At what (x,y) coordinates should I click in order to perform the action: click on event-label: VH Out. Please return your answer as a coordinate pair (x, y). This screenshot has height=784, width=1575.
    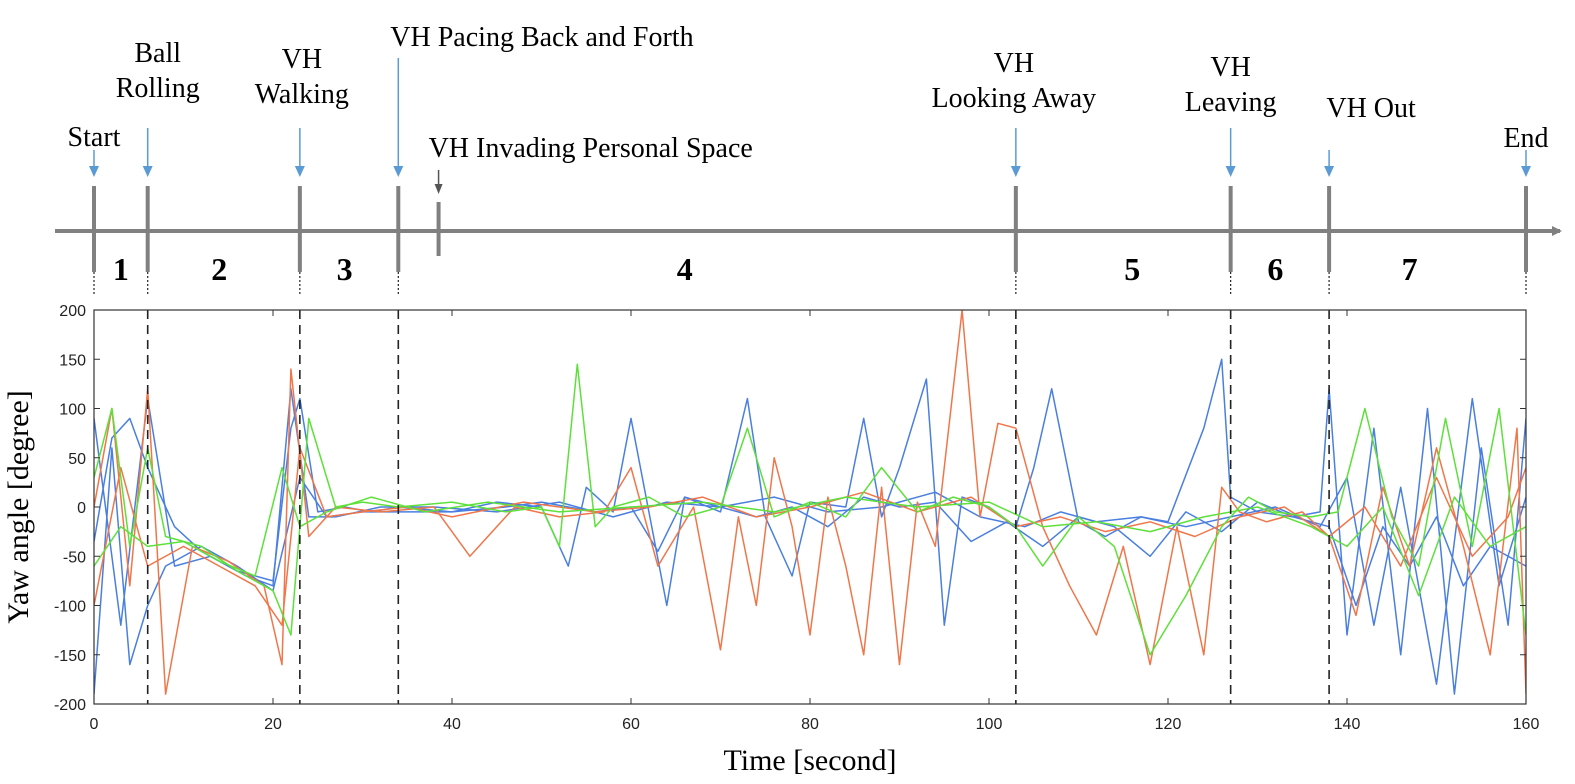
    Looking at the image, I should click on (1371, 108).